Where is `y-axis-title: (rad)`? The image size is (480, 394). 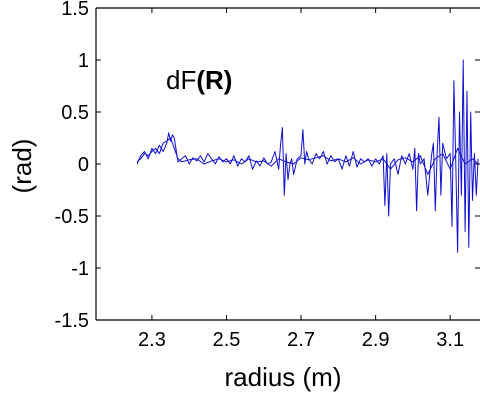
y-axis-title: (rad) is located at coordinates (22, 166).